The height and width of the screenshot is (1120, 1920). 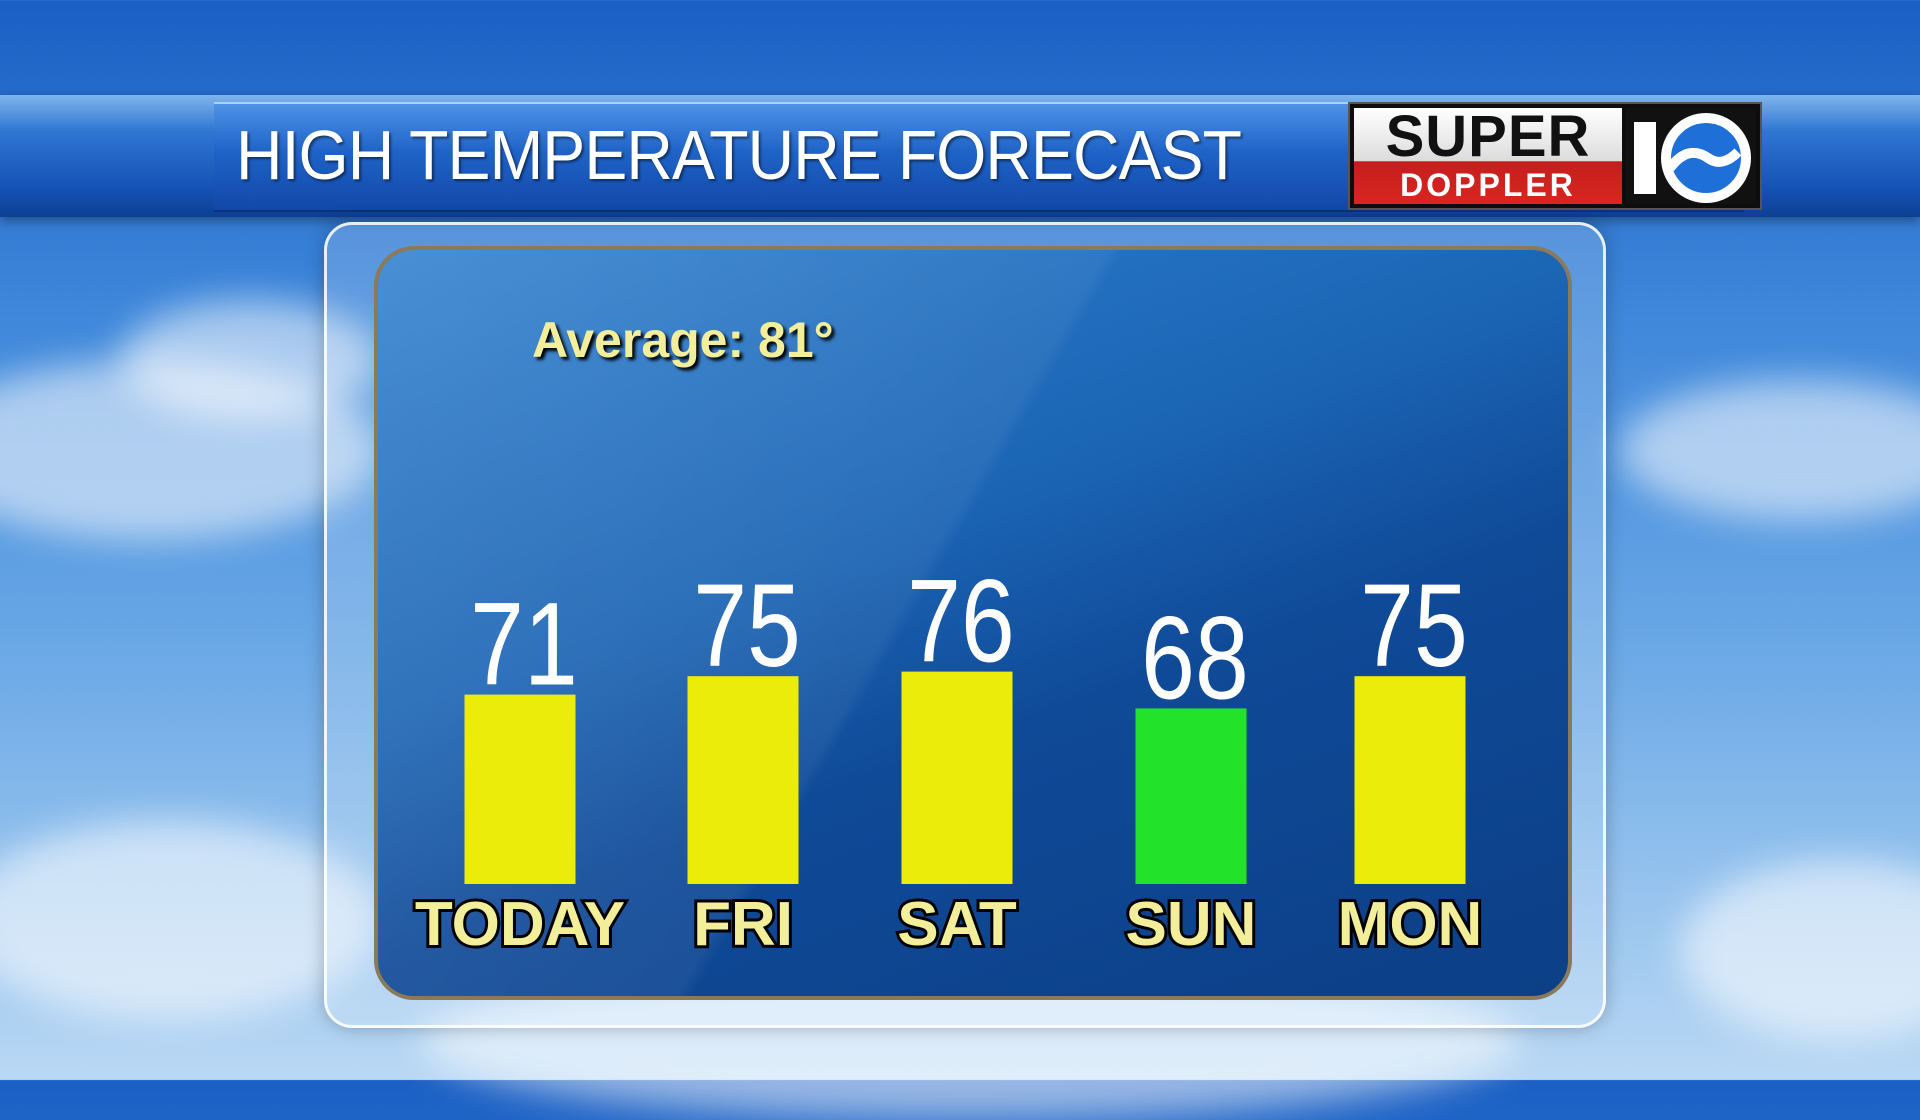 I want to click on station-logo: SUPER DOPPLER, so click(x=1555, y=156).